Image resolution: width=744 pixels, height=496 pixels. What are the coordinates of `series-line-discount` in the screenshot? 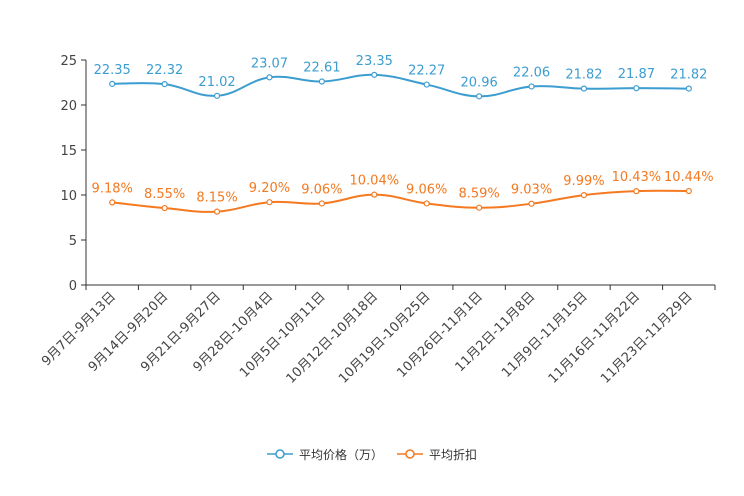 It's located at (400, 201).